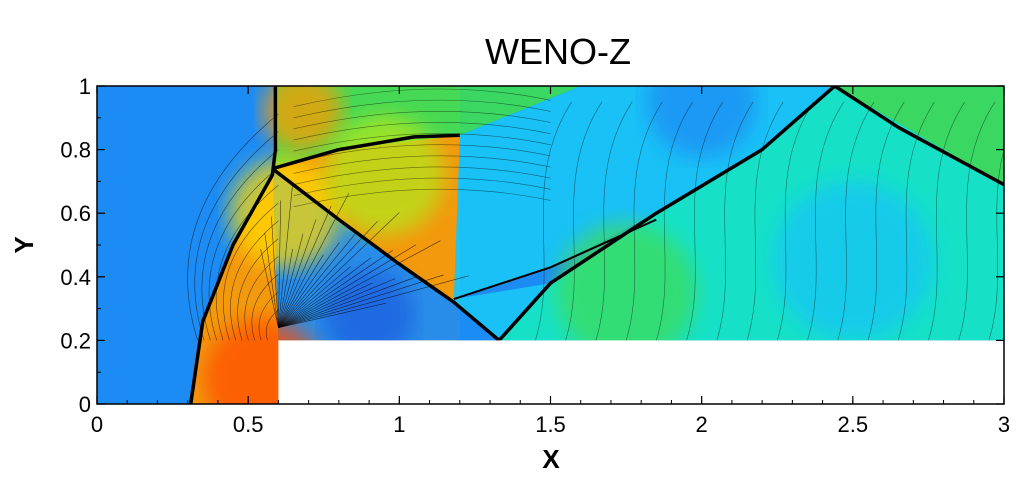 The image size is (1030, 485). I want to click on mach-stem, so click(365, 152).